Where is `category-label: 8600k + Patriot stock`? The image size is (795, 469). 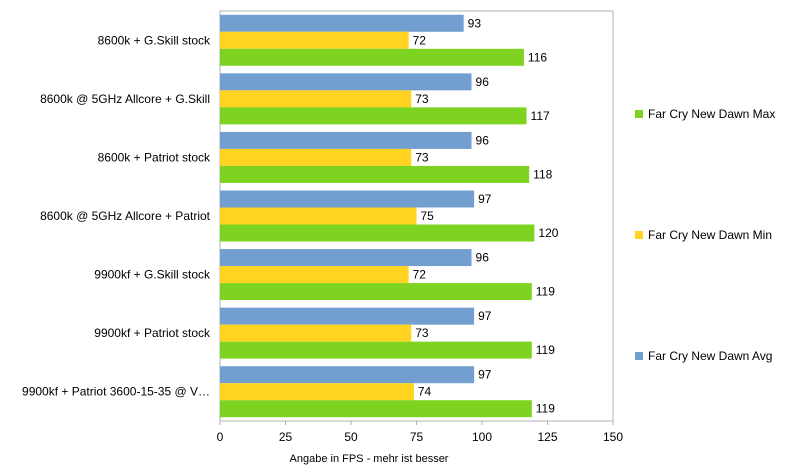 category-label: 8600k + Patriot stock is located at coordinates (154, 157).